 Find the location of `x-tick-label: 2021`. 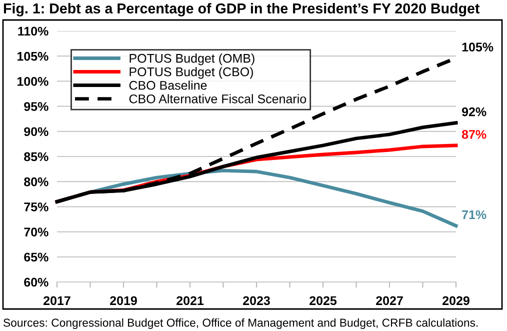

x-tick-label: 2021 is located at coordinates (190, 301).